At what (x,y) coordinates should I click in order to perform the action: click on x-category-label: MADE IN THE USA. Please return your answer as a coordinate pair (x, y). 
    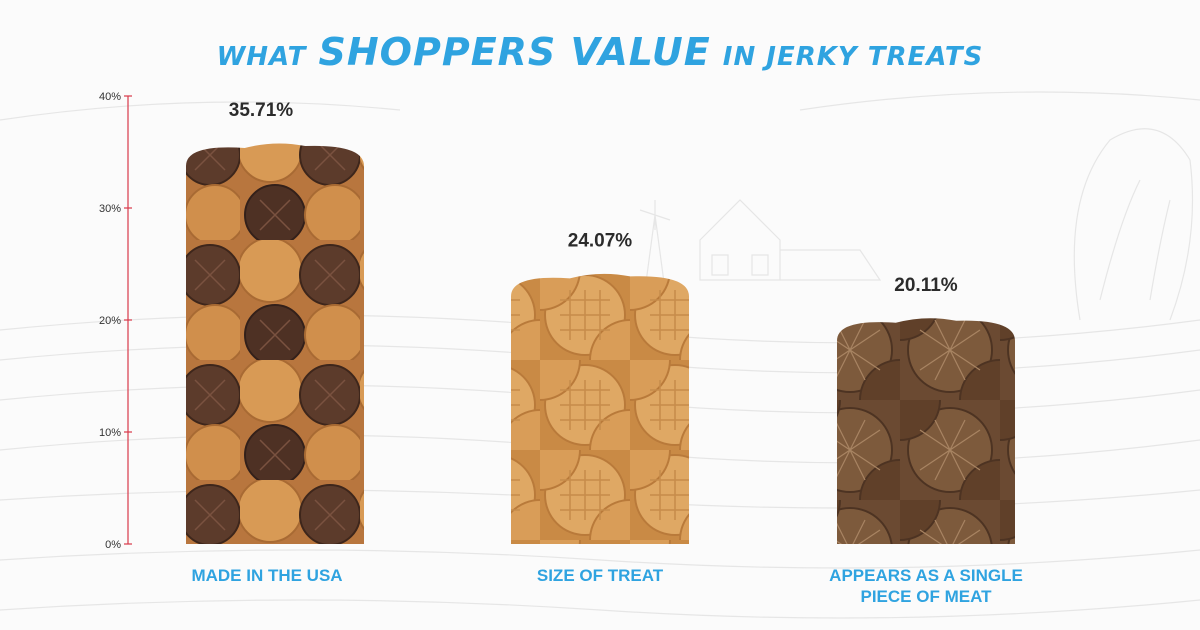
    Looking at the image, I should click on (267, 575).